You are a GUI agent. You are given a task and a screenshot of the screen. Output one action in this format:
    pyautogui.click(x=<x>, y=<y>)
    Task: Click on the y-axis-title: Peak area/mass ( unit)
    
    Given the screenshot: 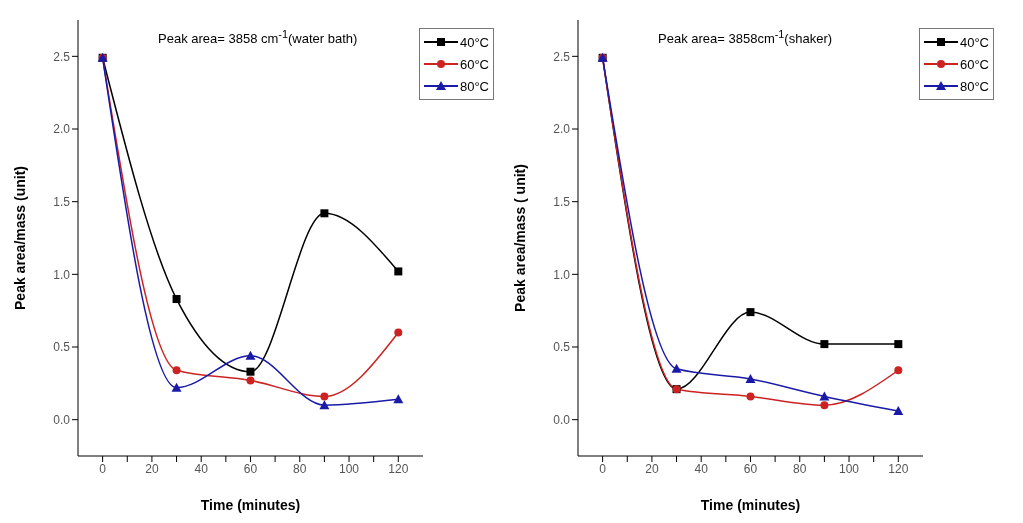 What is the action you would take?
    pyautogui.click(x=519, y=238)
    